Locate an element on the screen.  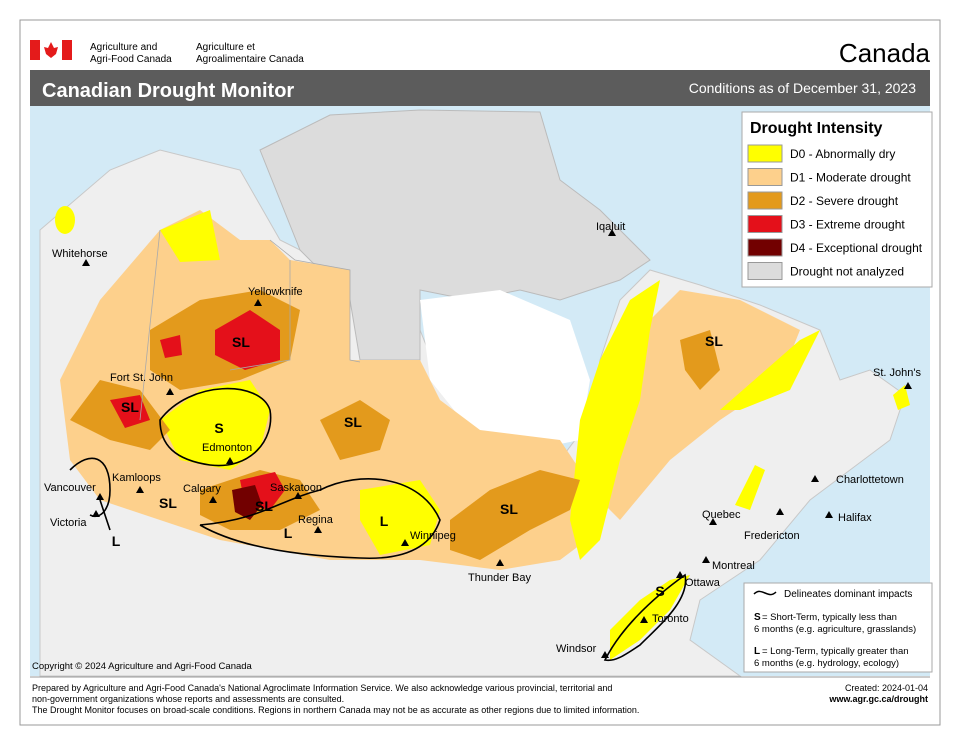
city: Vancouver is located at coordinates (74, 491).